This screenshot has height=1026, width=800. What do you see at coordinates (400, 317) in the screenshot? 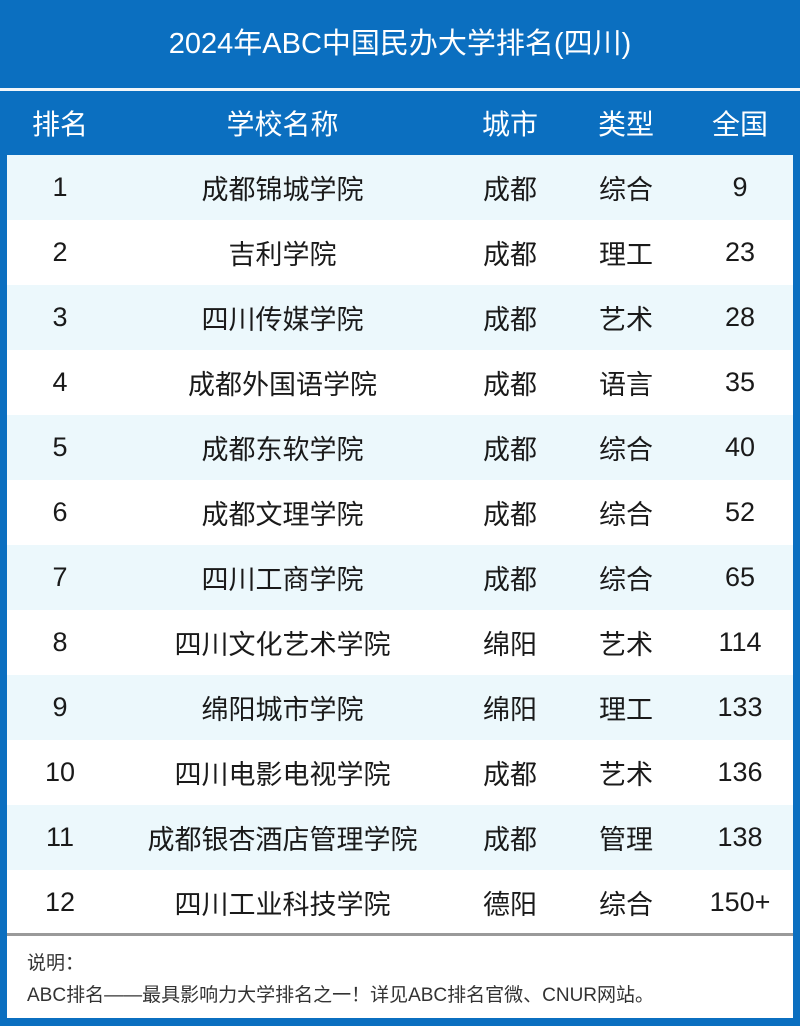
I see `table-row: 3 四川传媒学院 成都 艺术 28` at bounding box center [400, 317].